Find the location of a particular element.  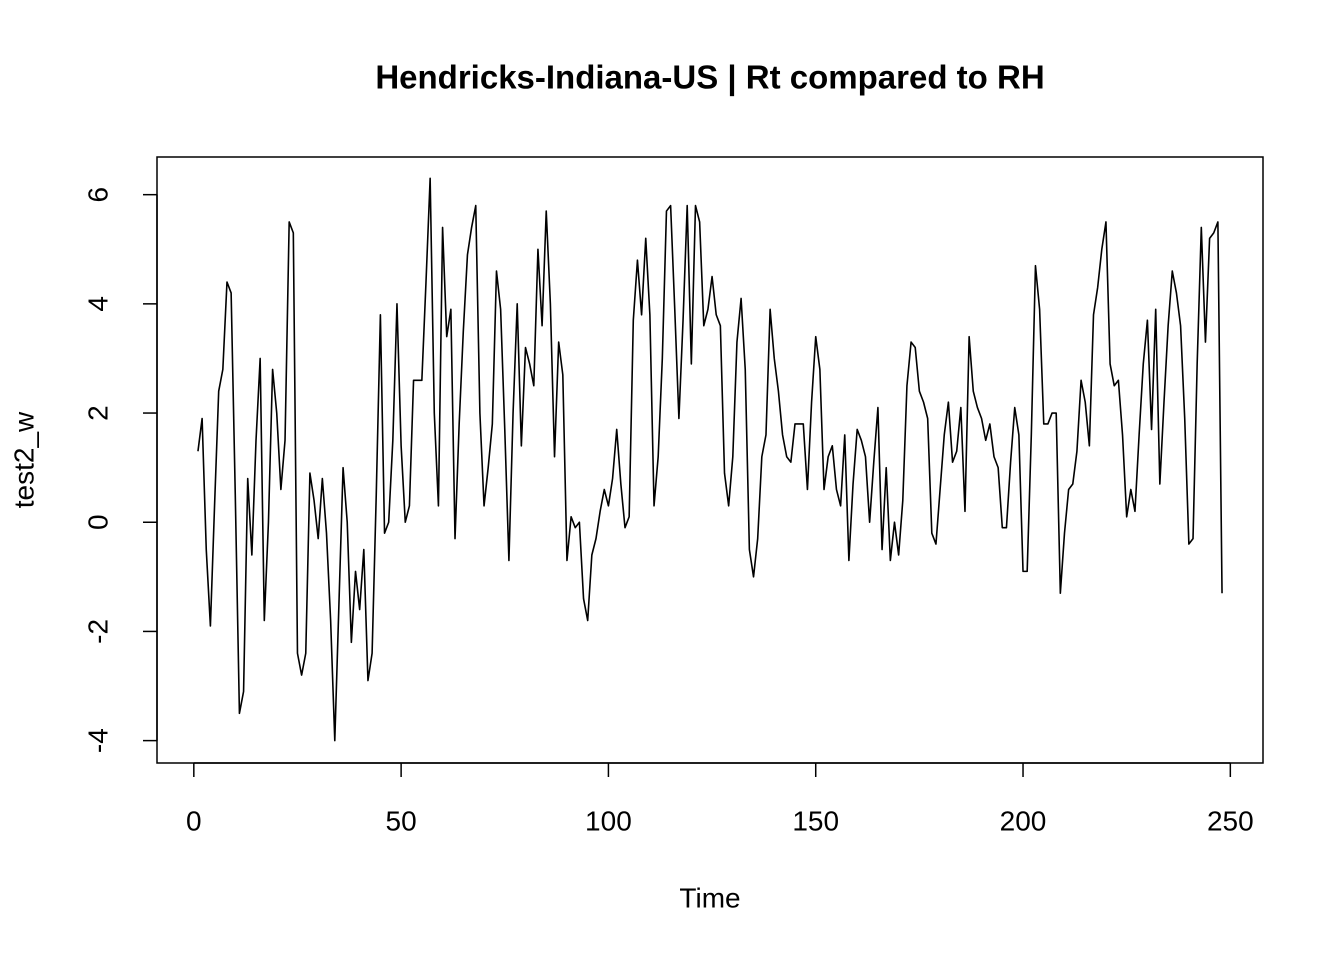

y-axis-label: test2_w is located at coordinates (23, 459).